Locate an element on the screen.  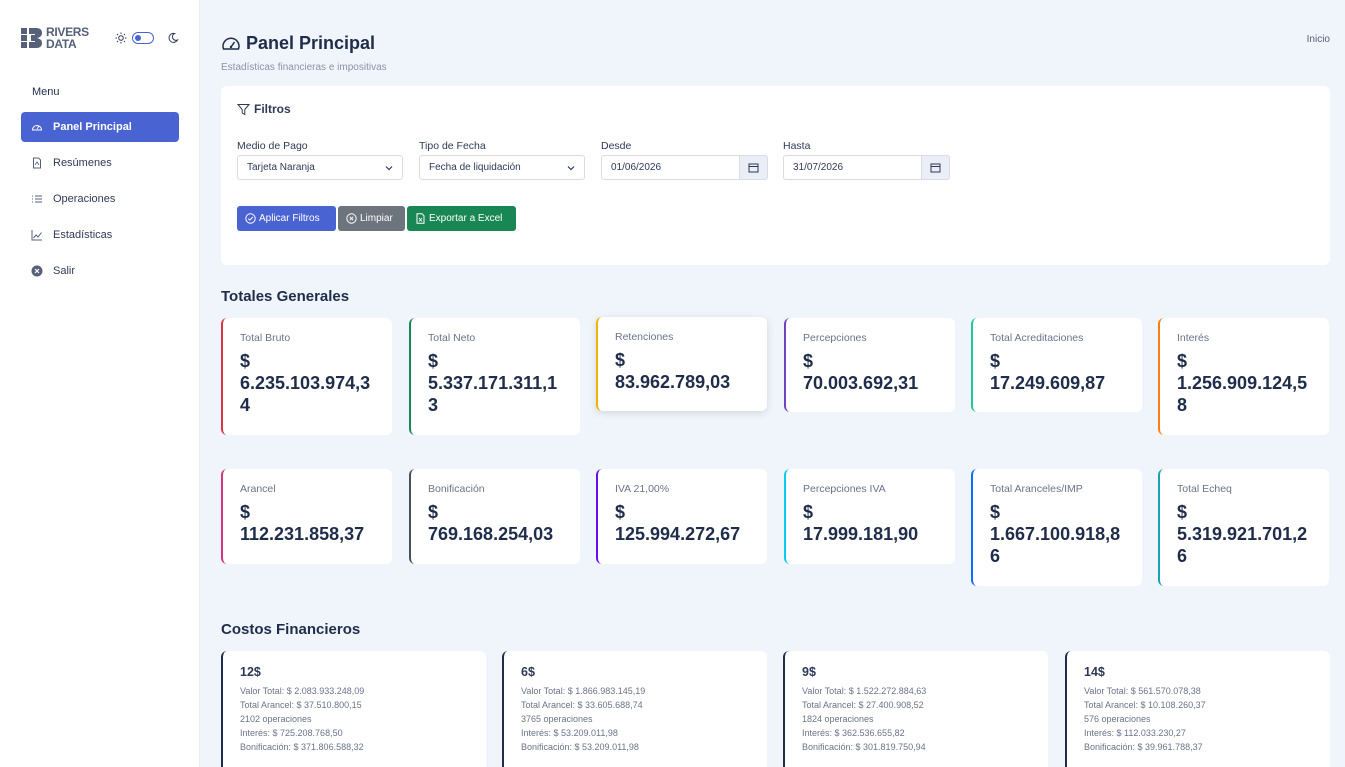
sidebar-item-salir: Salir is located at coordinates (100, 271).